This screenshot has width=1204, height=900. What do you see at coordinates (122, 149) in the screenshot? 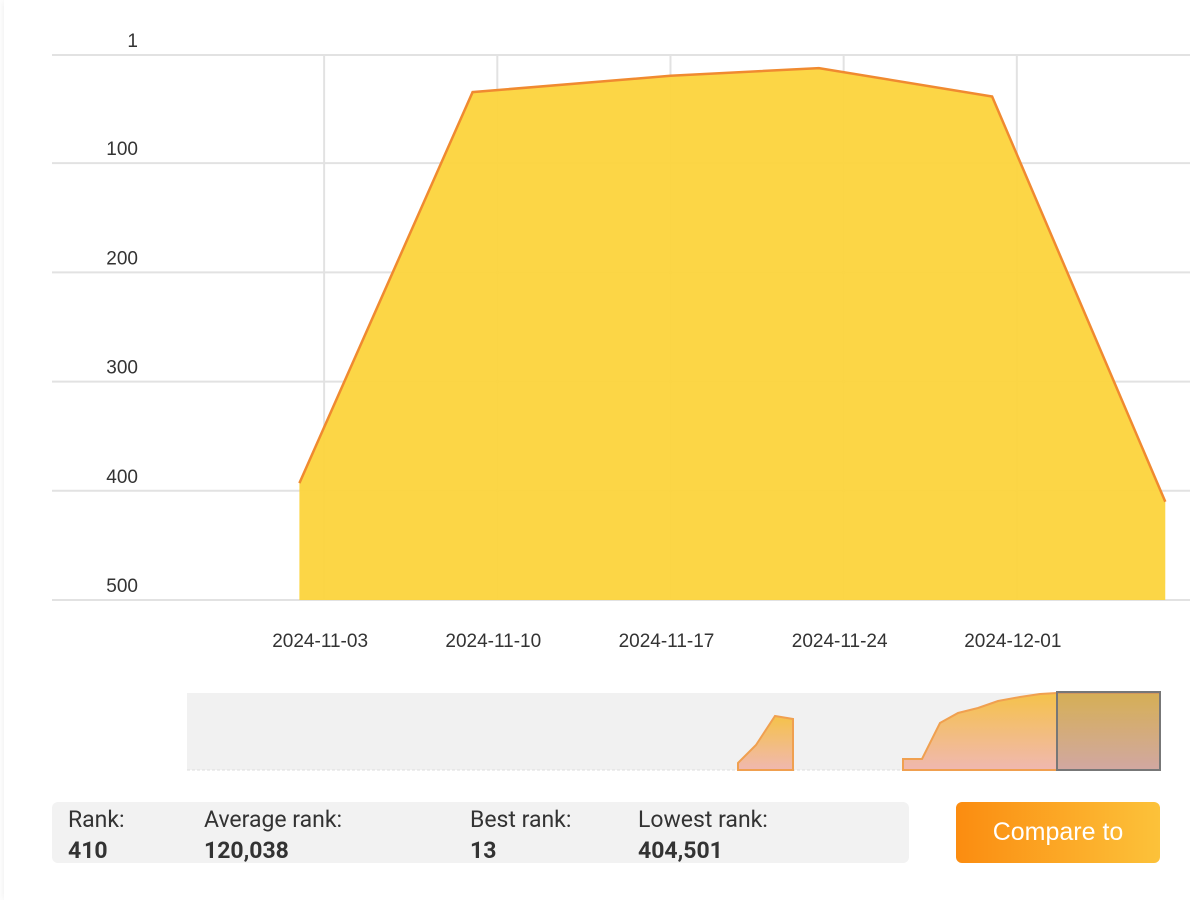
I see `y-tick-label: 100` at bounding box center [122, 149].